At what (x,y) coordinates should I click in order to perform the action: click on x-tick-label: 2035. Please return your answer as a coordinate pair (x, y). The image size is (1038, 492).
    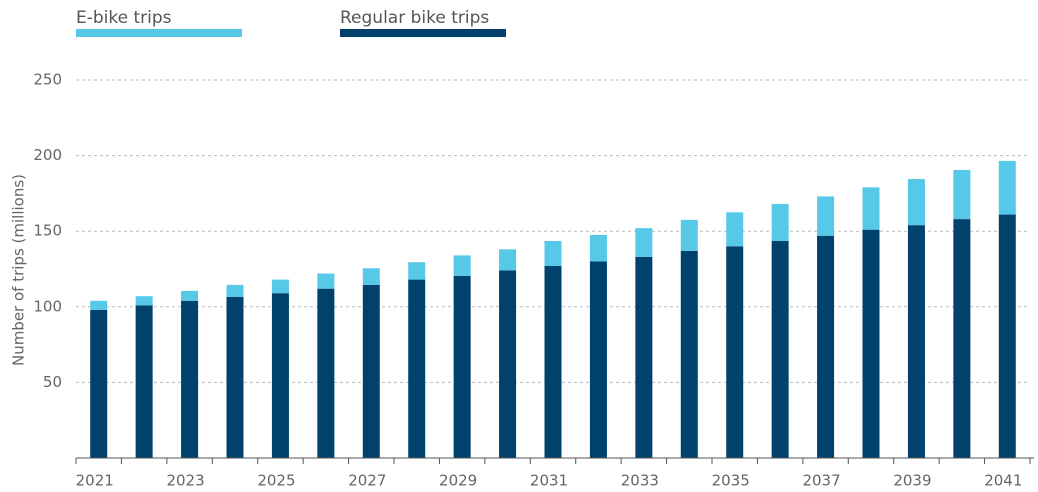
    Looking at the image, I should click on (731, 481).